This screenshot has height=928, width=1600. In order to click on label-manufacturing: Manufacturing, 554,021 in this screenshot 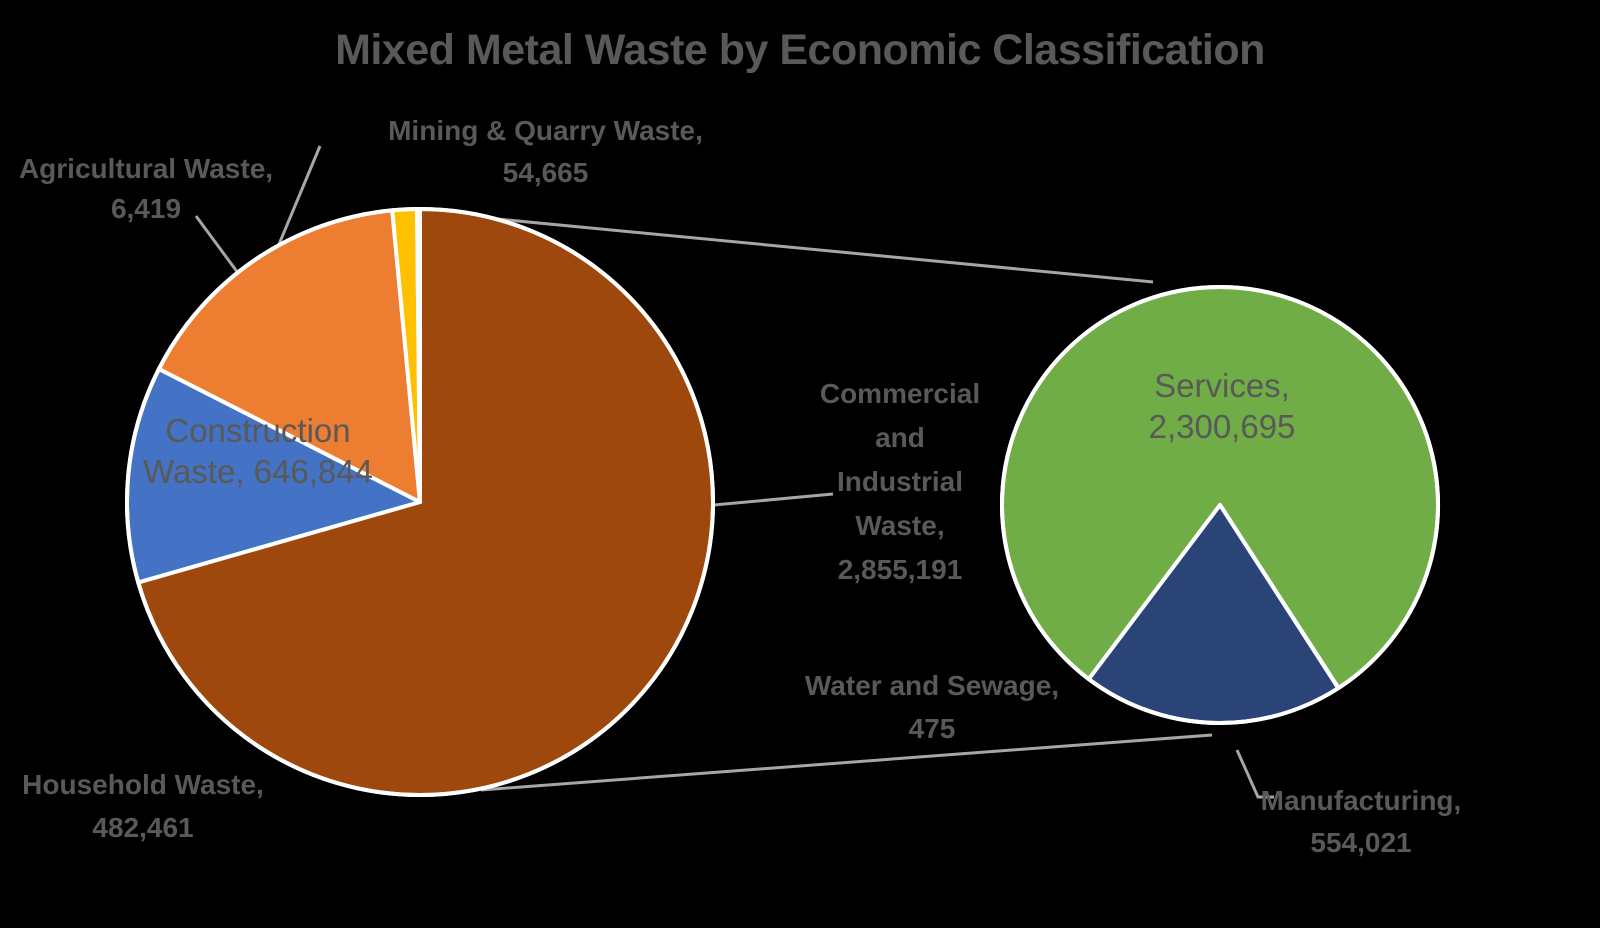, I will do `click(1361, 822)`.